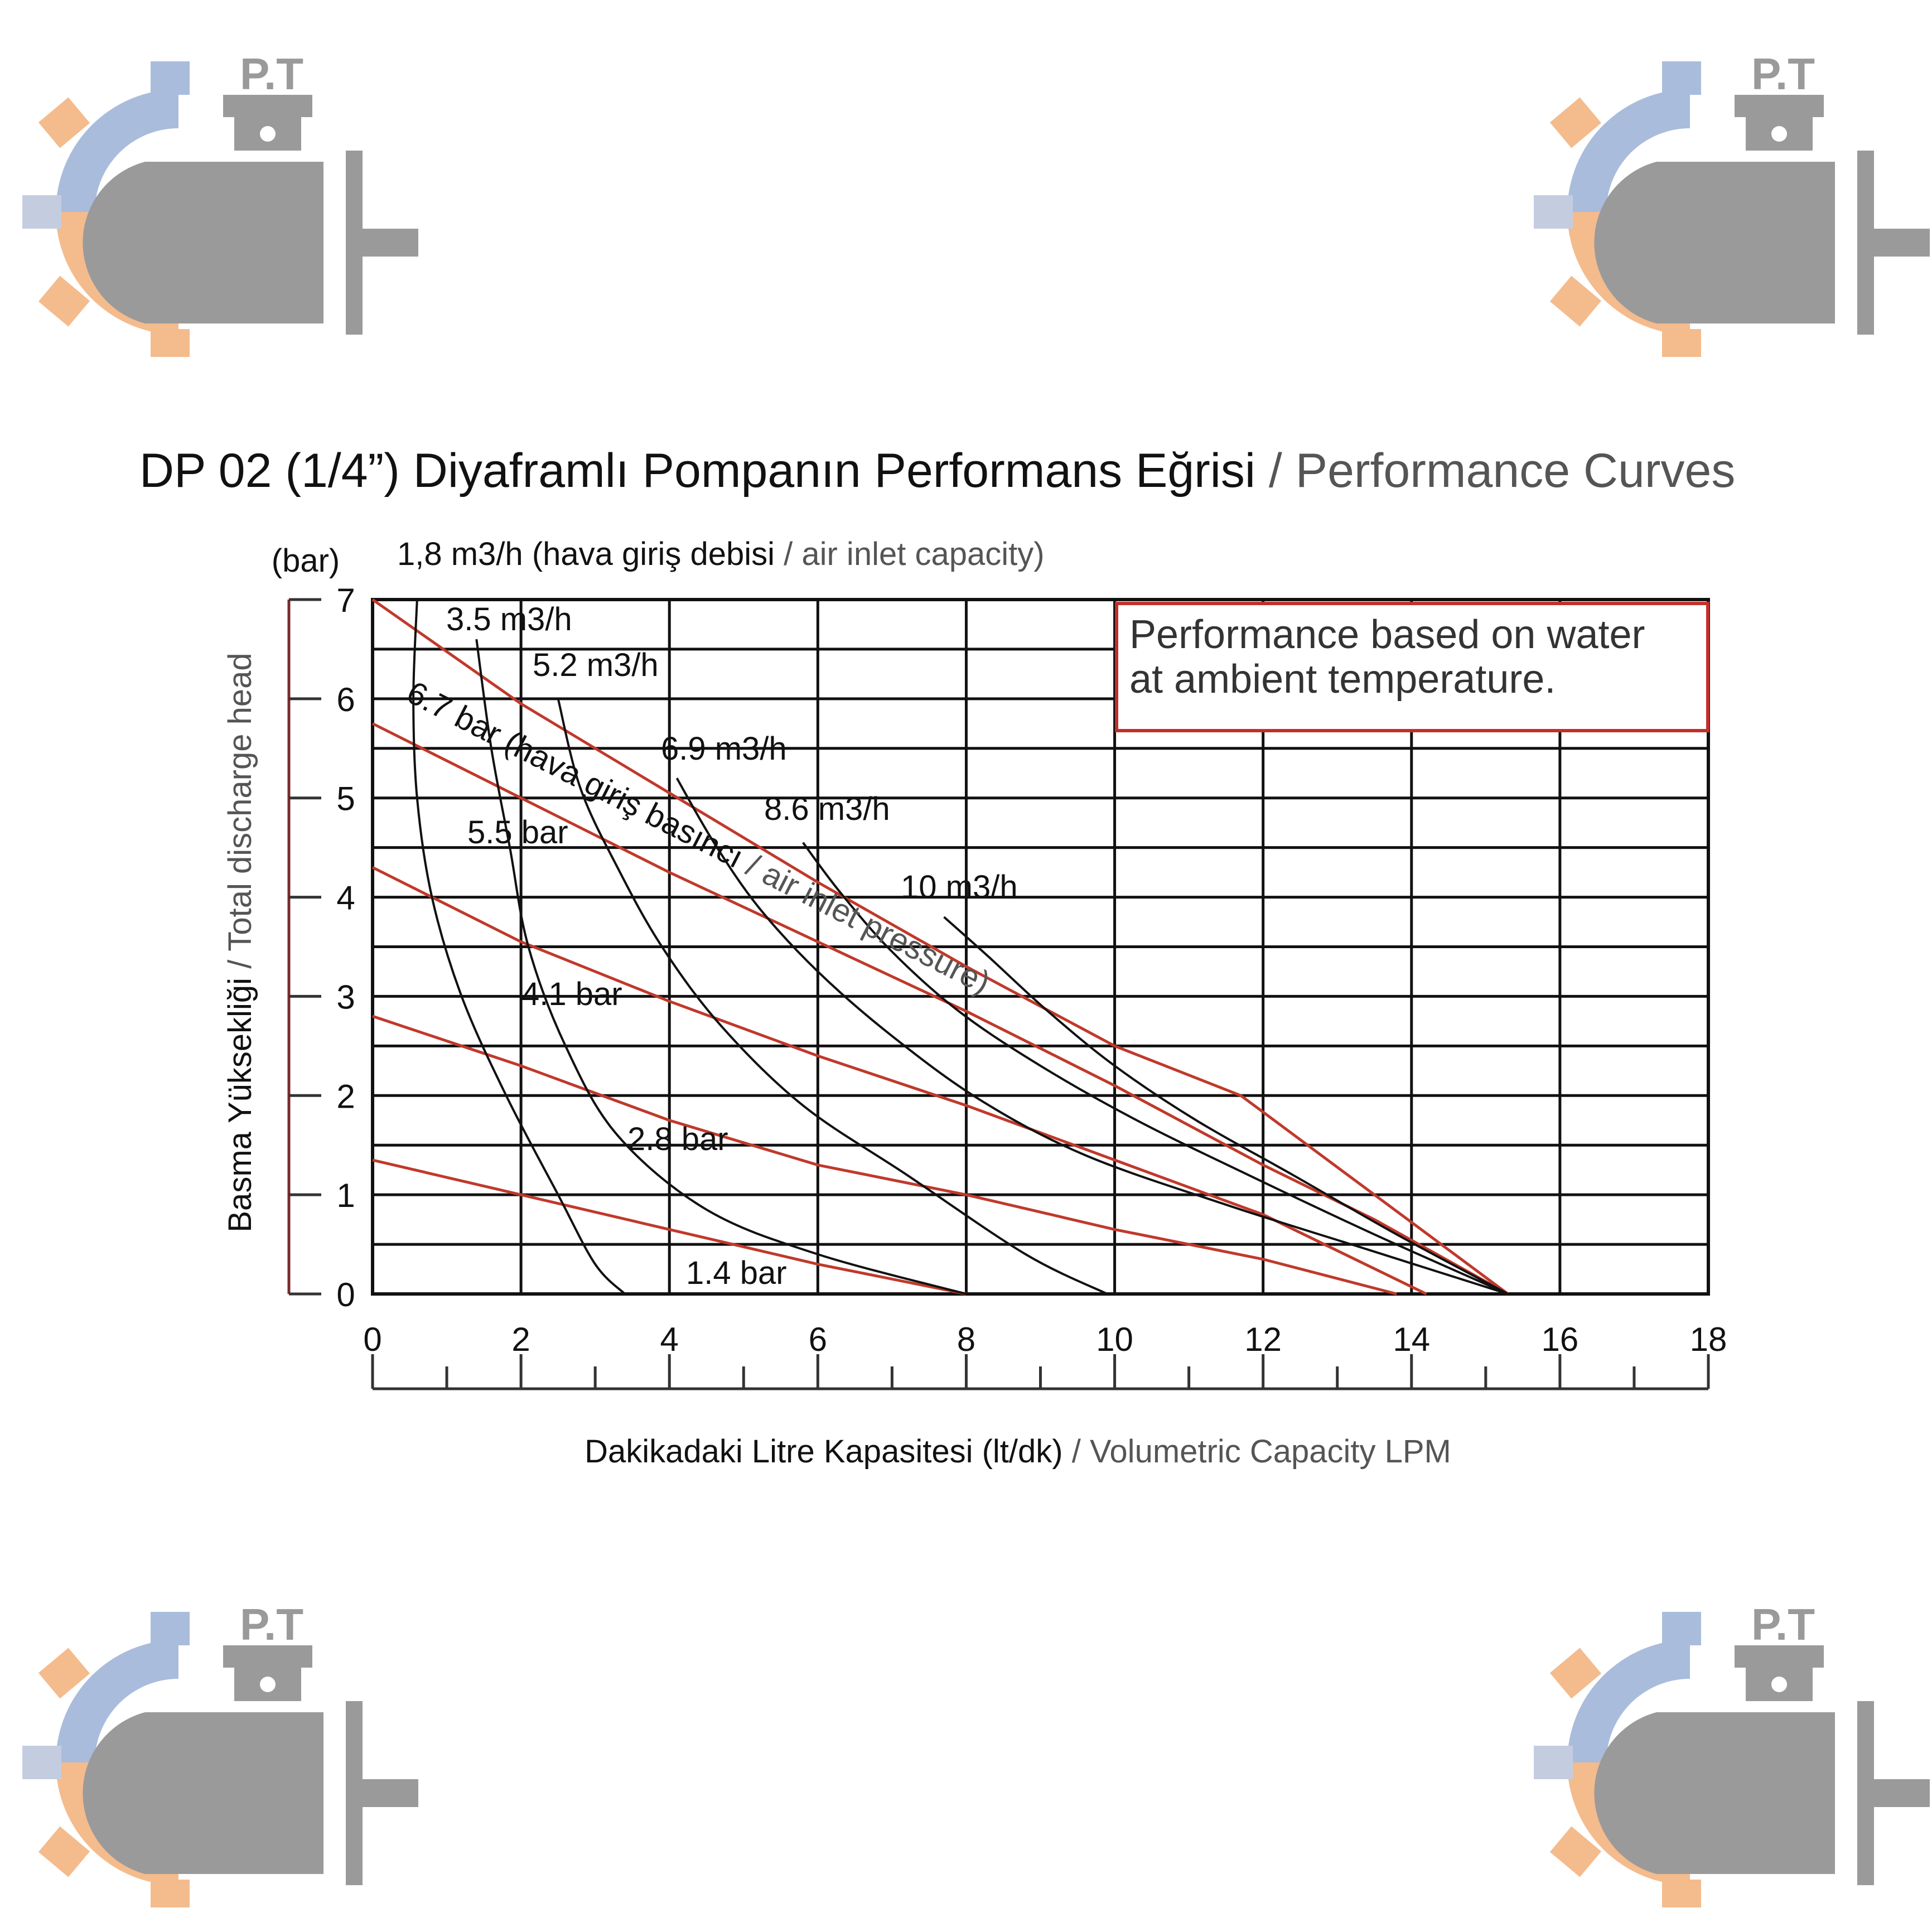 The image size is (1932, 1932). Describe the element at coordinates (345, 1195) in the screenshot. I see `y-tick-label: 1` at that location.